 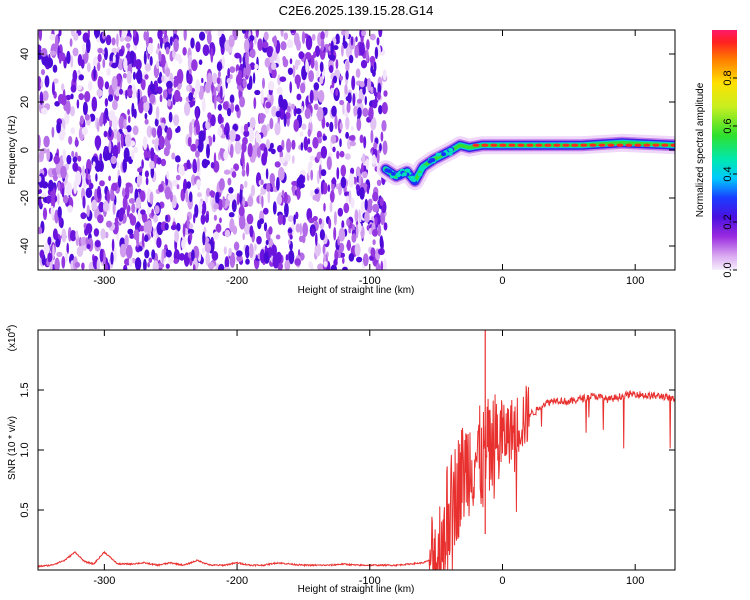 What do you see at coordinates (104, 581) in the screenshot?
I see `bottom-xtick-label: -300` at bounding box center [104, 581].